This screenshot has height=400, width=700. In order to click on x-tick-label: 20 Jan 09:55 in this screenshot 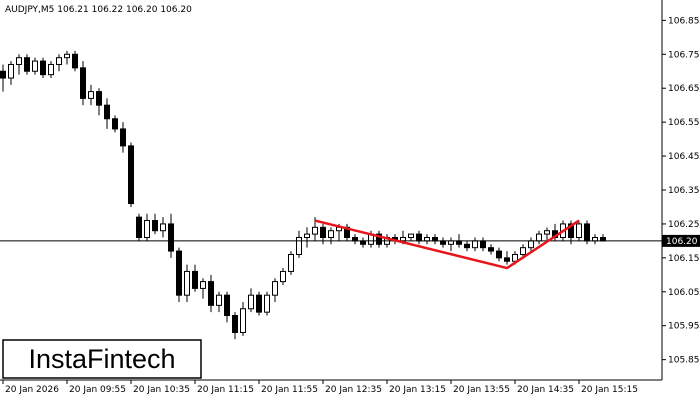, I will do `click(97, 390)`.